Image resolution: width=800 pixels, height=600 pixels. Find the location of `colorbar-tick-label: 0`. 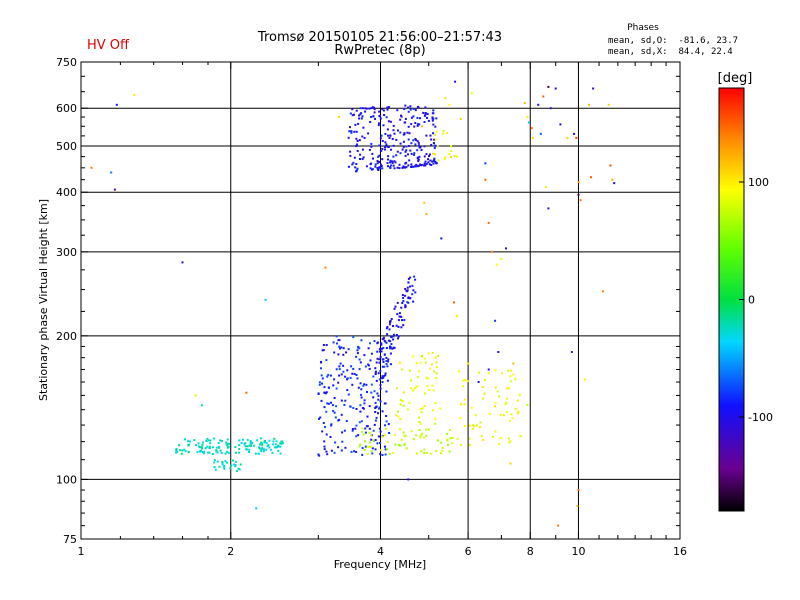

colorbar-tick-label: 0 is located at coordinates (751, 300).